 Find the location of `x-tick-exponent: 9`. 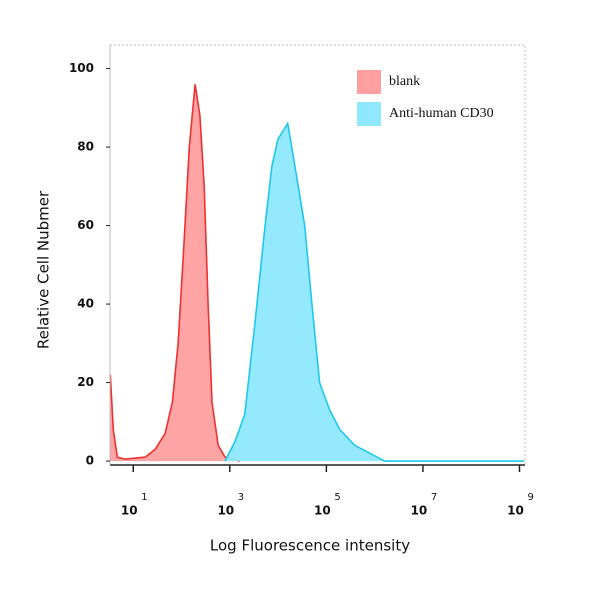

x-tick-exponent: 9 is located at coordinates (530, 497).